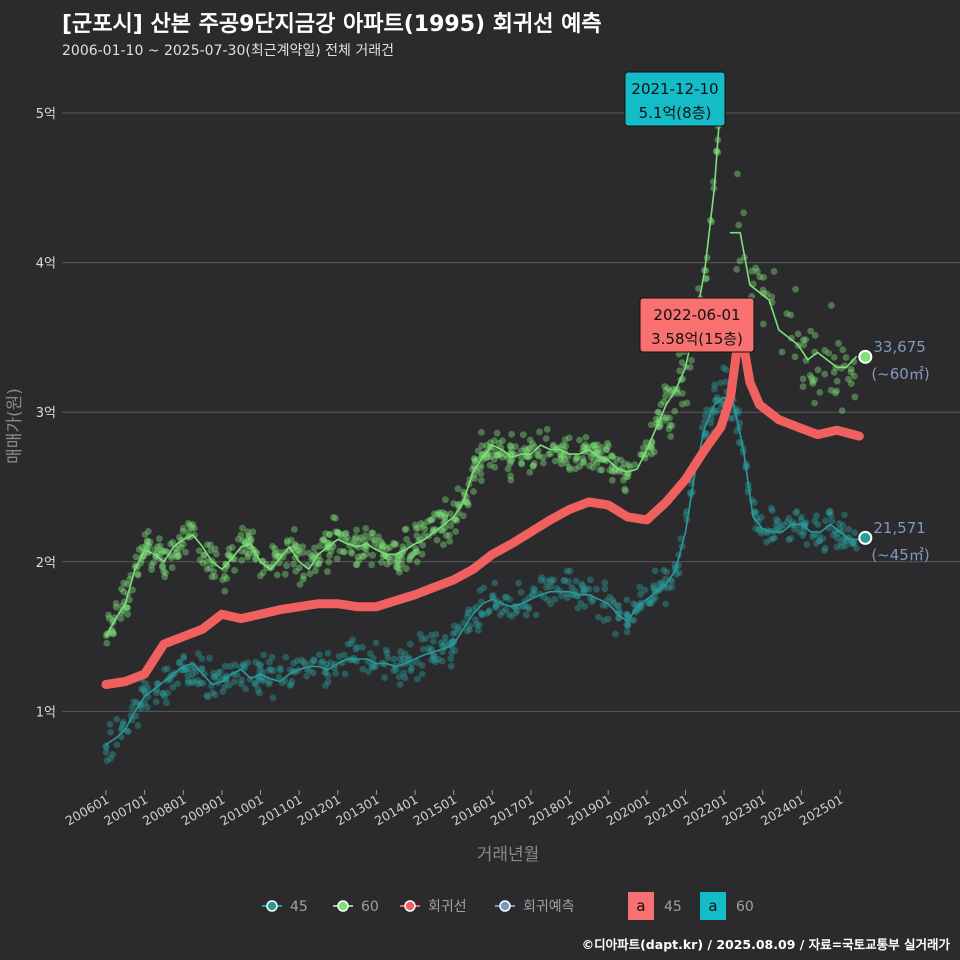 This screenshot has height=960, width=960. Describe the element at coordinates (512, 810) in the screenshot. I see `x-tick-label: 201701` at that location.